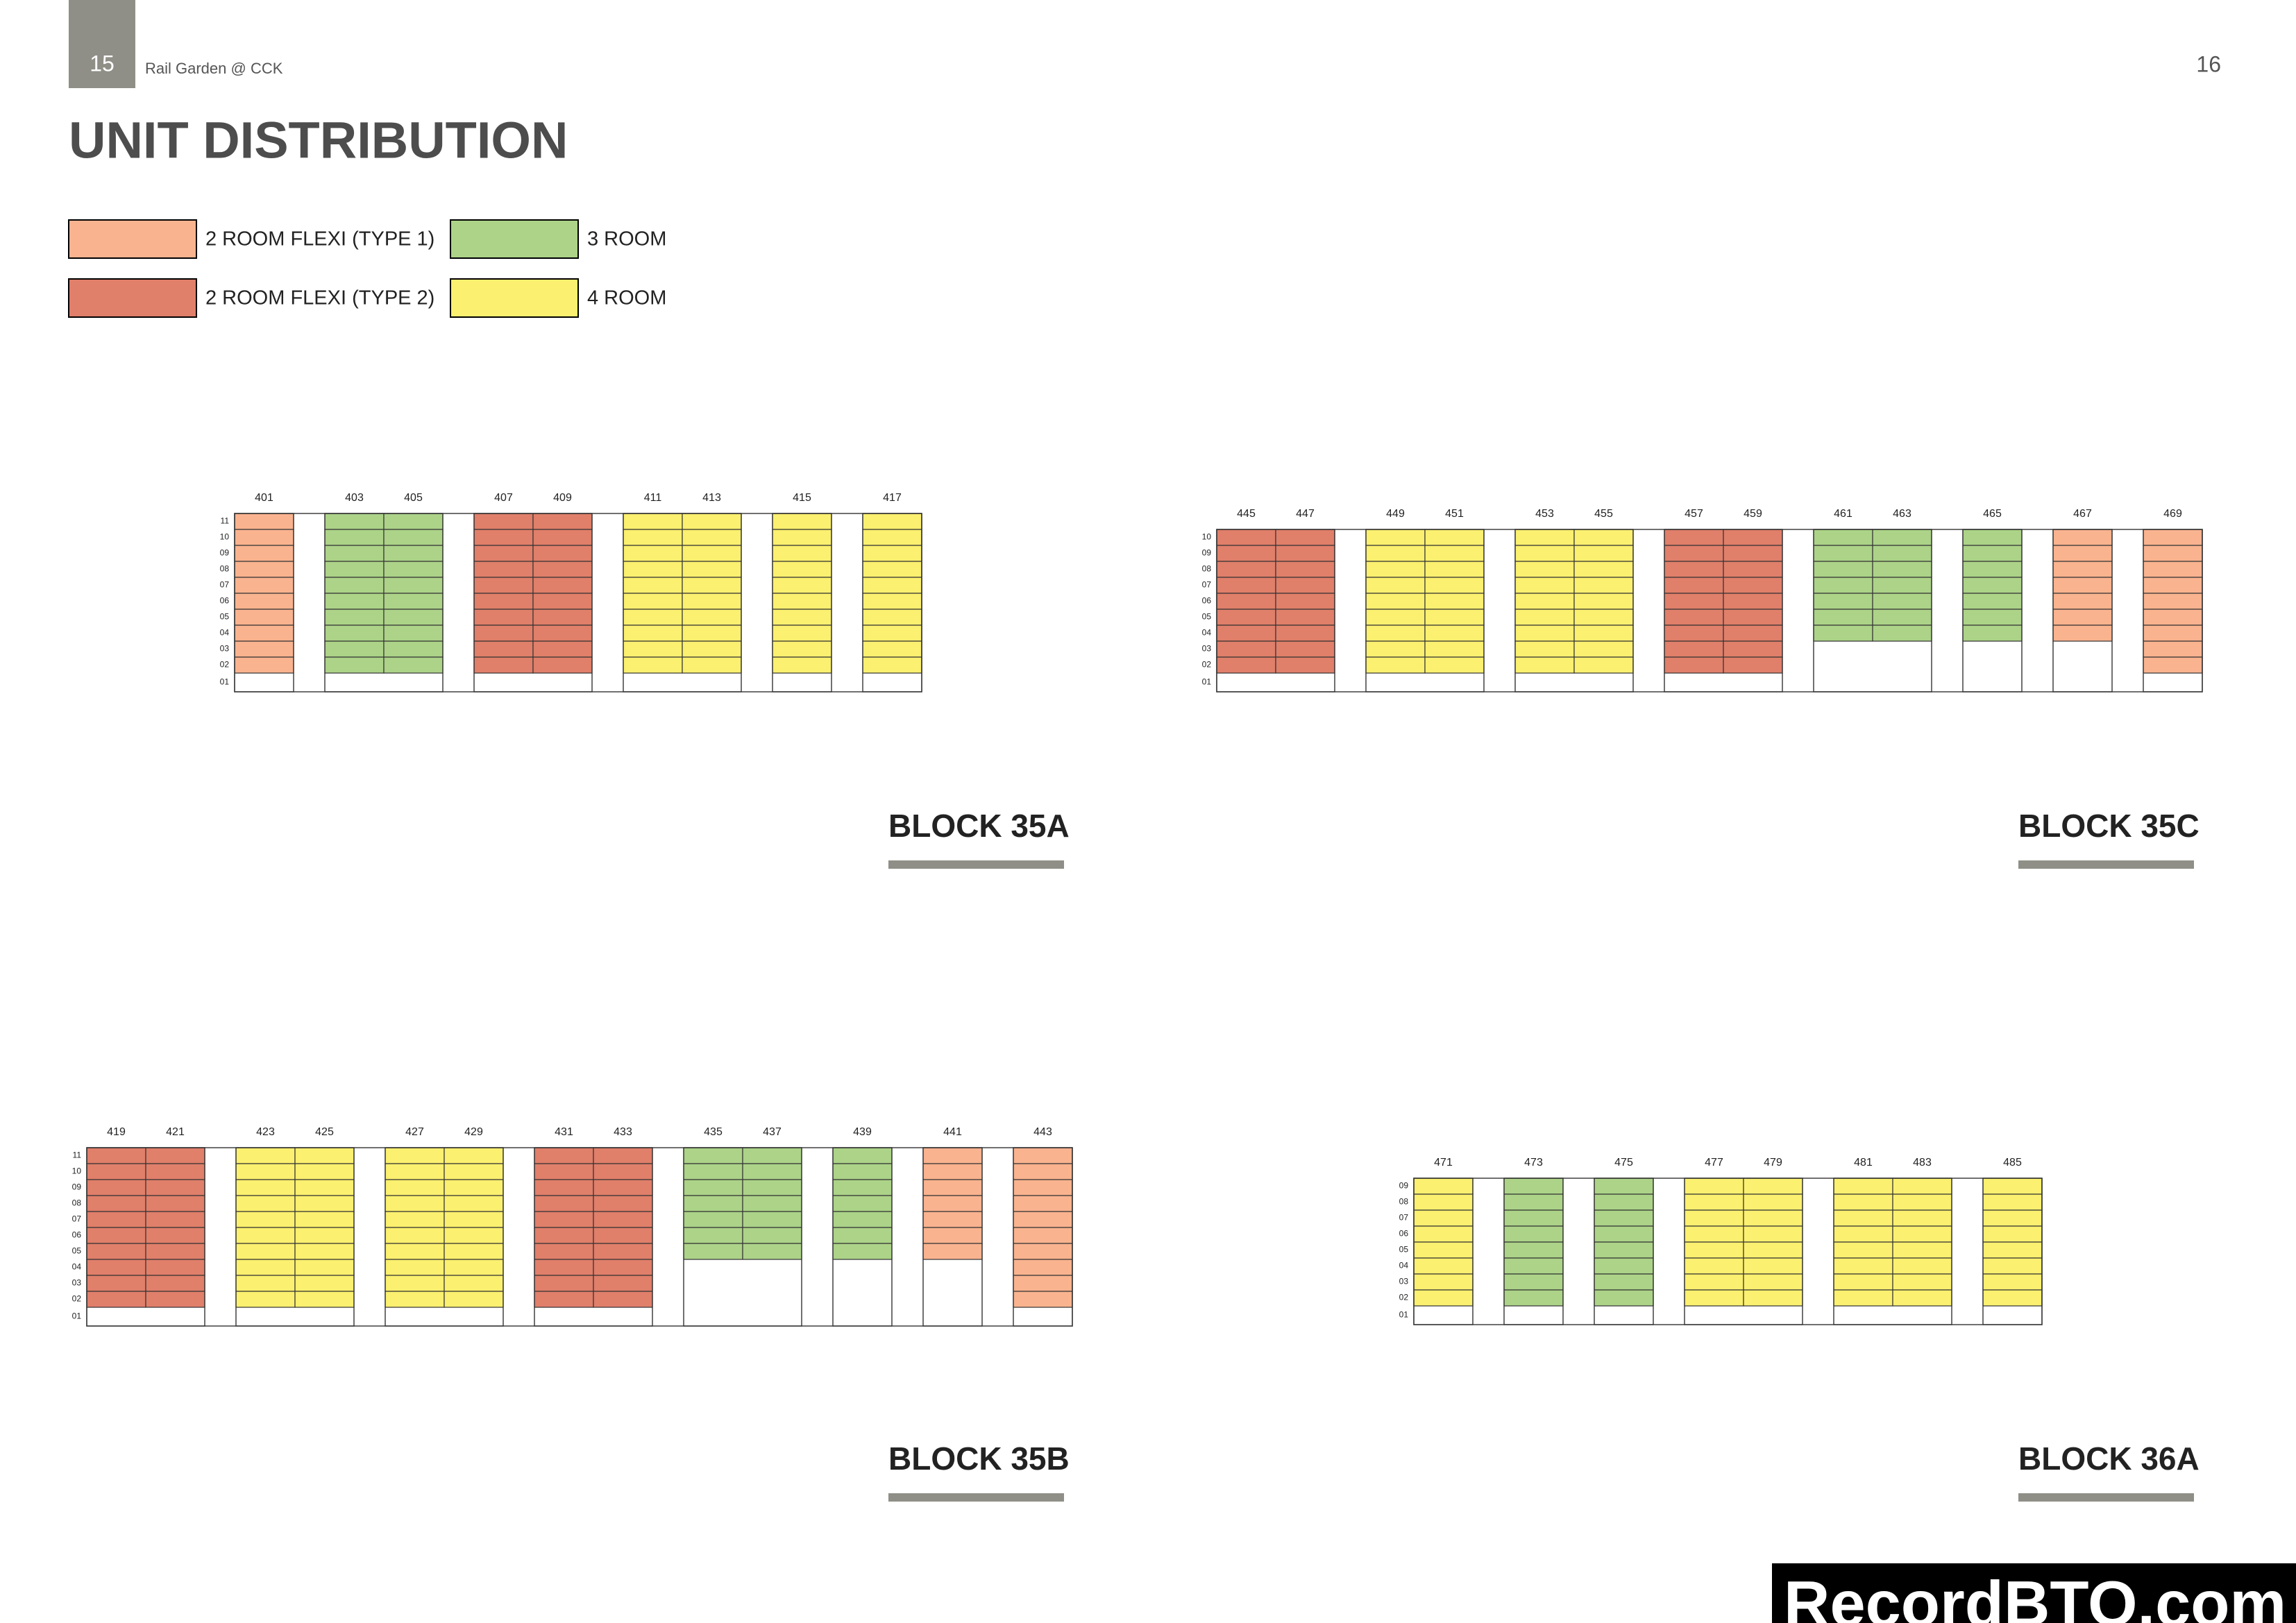 The height and width of the screenshot is (1623, 2296). Describe the element at coordinates (1042, 1132) in the screenshot. I see `unit-label: 443` at that location.